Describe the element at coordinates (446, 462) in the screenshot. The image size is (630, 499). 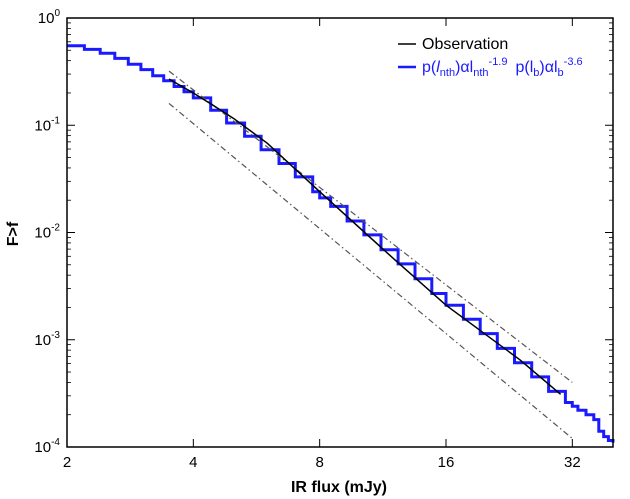
I see `x-tick-label: 16` at that location.